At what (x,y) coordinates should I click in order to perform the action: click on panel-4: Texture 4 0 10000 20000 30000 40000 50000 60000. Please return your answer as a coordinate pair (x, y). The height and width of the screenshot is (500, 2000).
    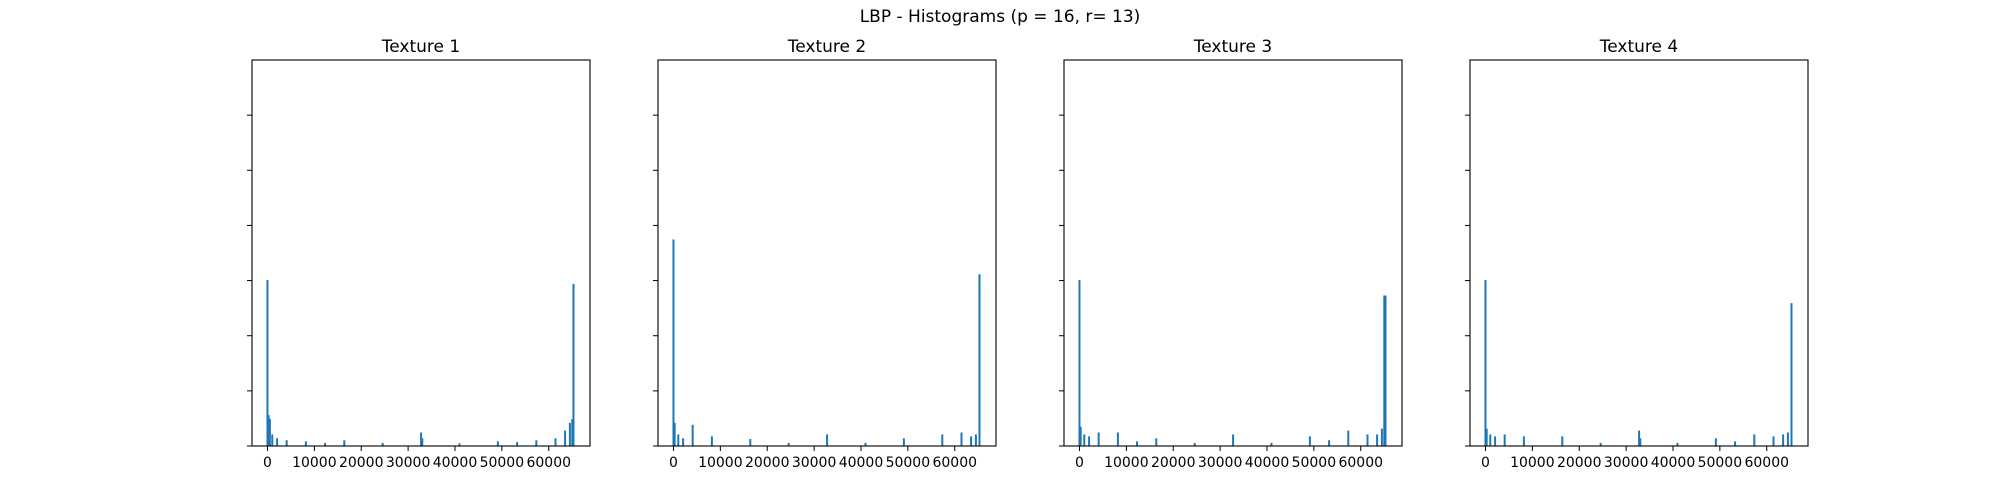
    Looking at the image, I should click on (1637, 254).